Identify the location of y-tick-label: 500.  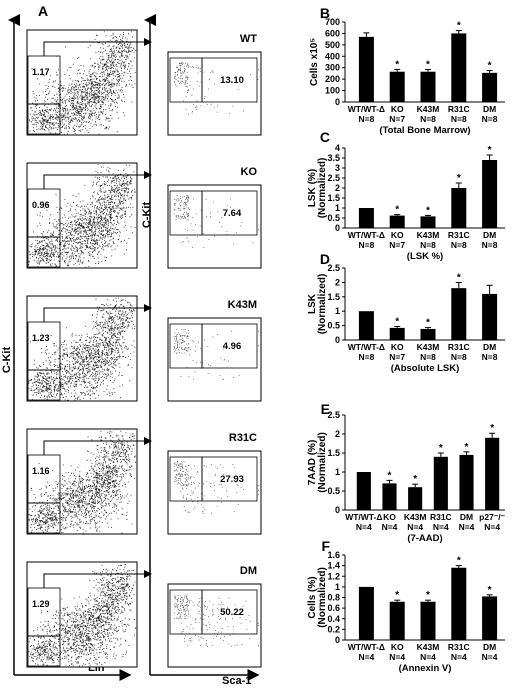
(332, 45).